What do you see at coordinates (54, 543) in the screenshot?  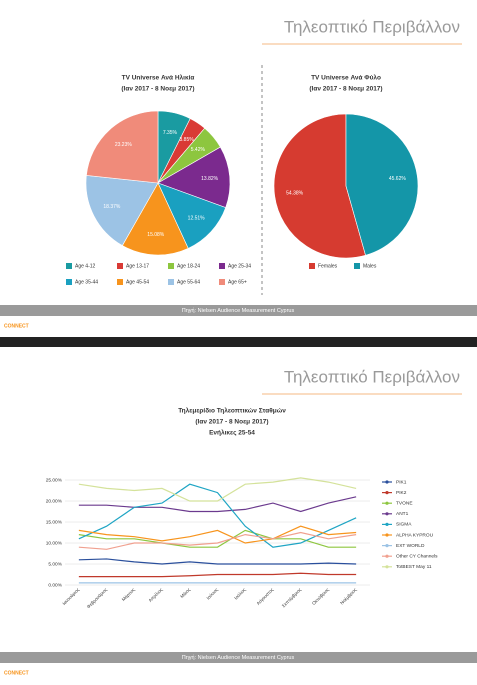 I see `y-tick-label: 10.00%` at bounding box center [54, 543].